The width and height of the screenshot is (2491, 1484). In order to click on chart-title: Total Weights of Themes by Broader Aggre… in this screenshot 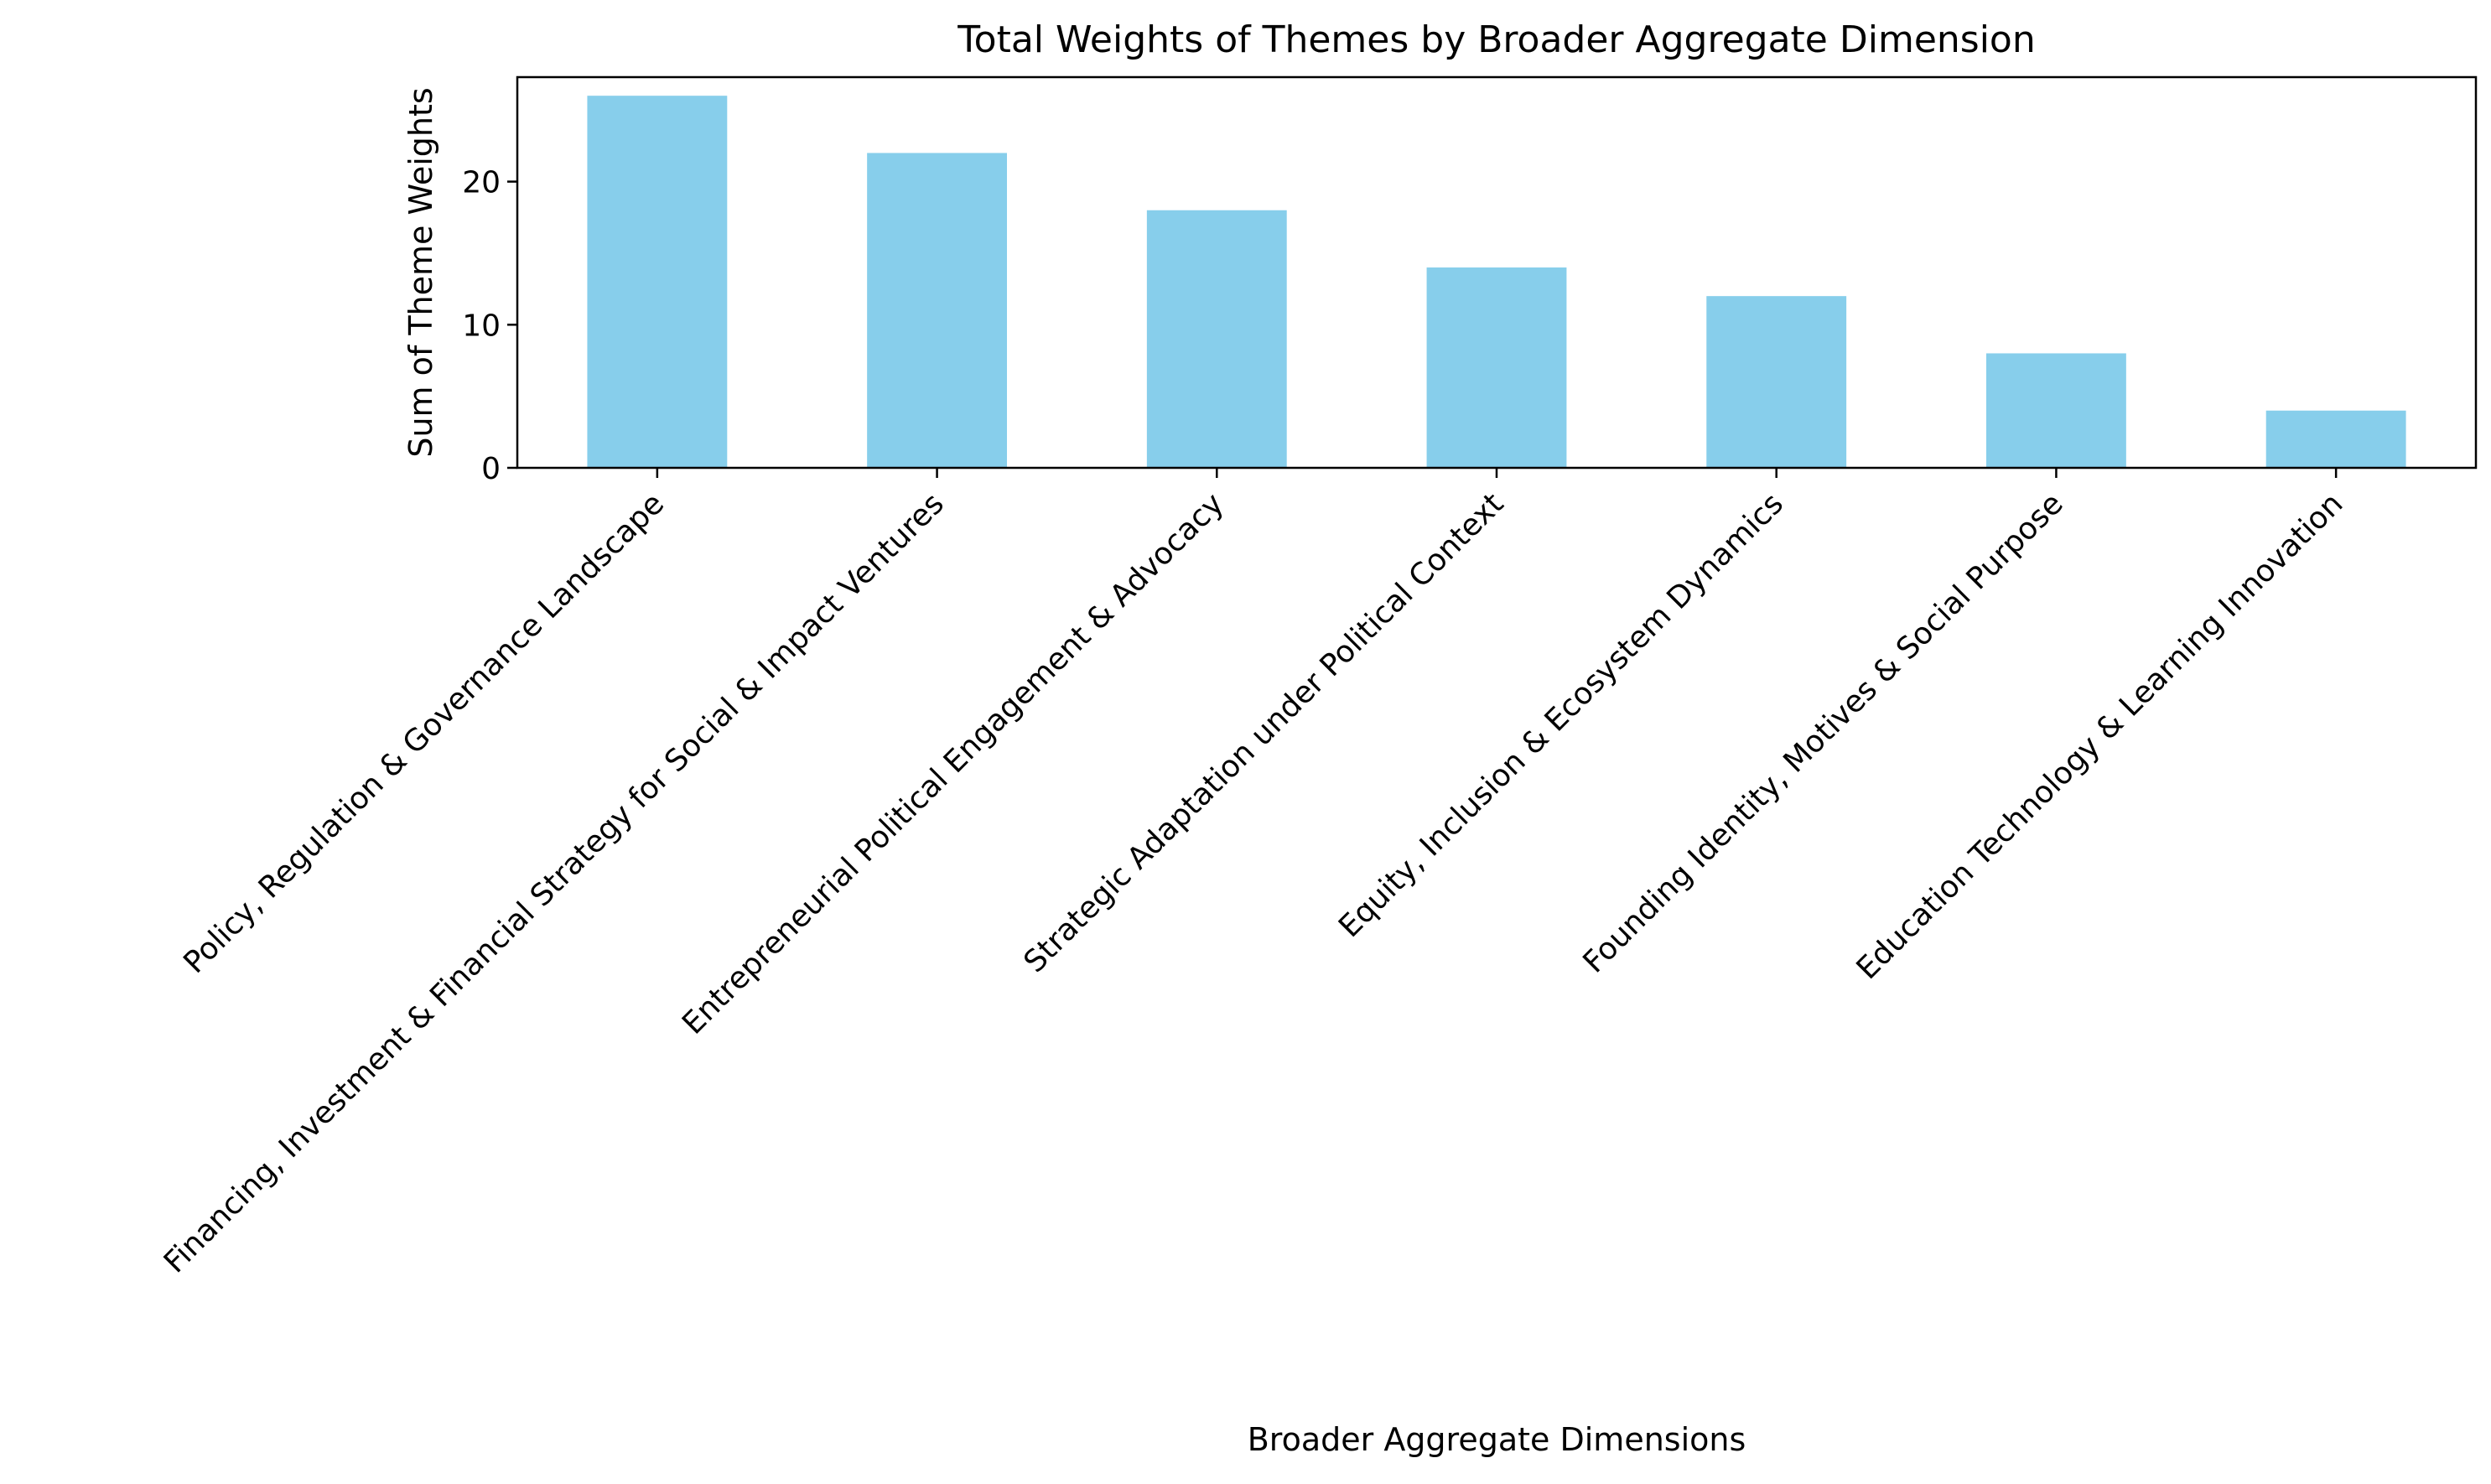, I will do `click(1496, 39)`.